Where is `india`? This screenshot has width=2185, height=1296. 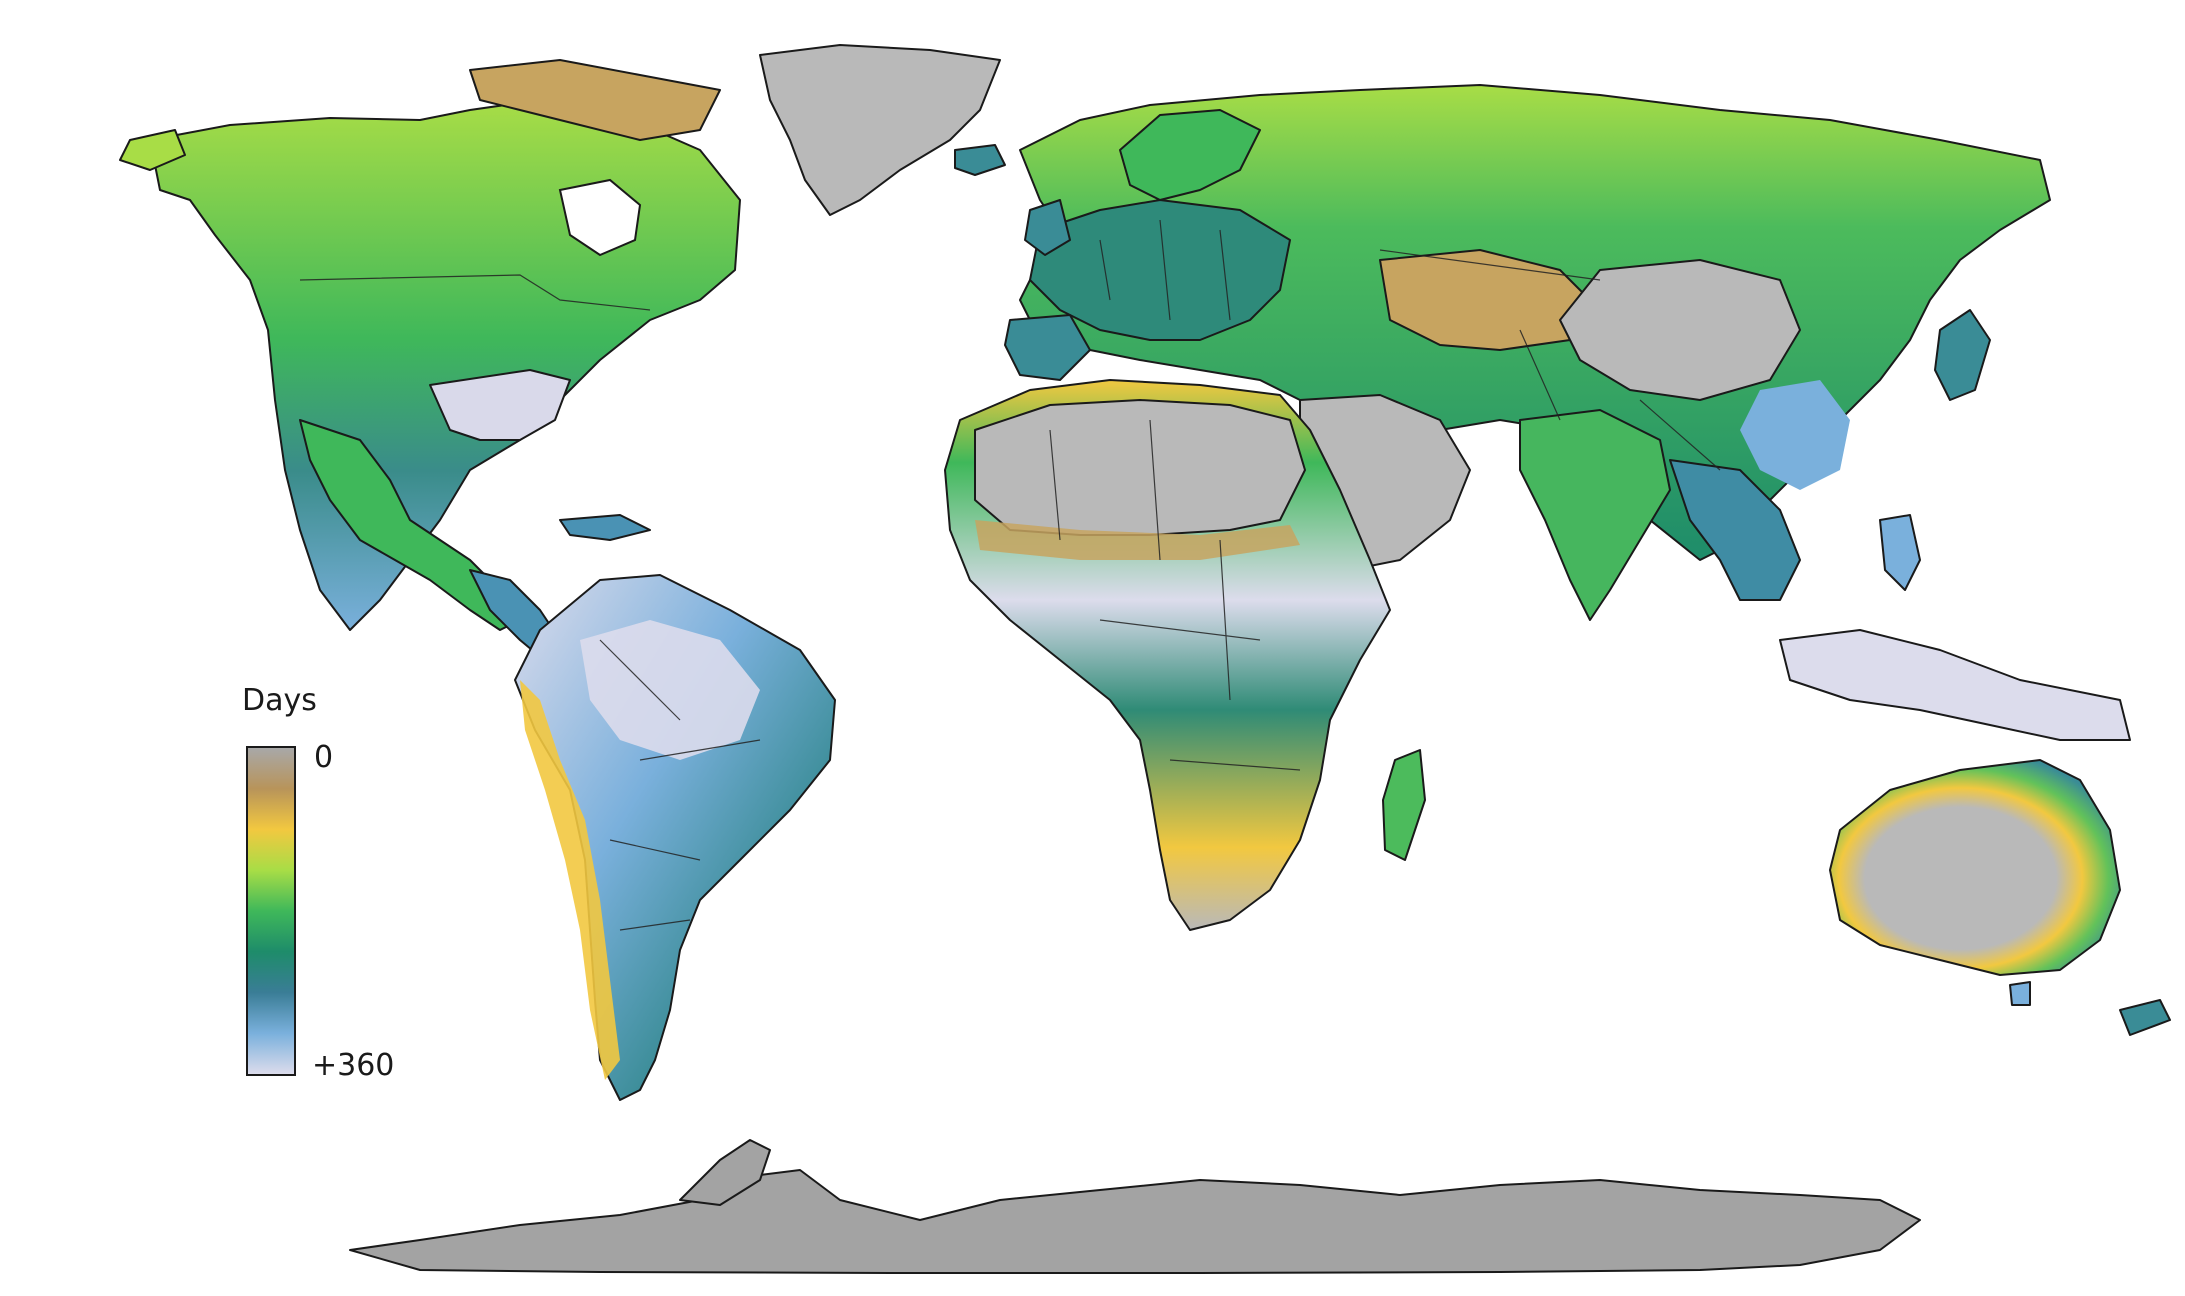 india is located at coordinates (1595, 515).